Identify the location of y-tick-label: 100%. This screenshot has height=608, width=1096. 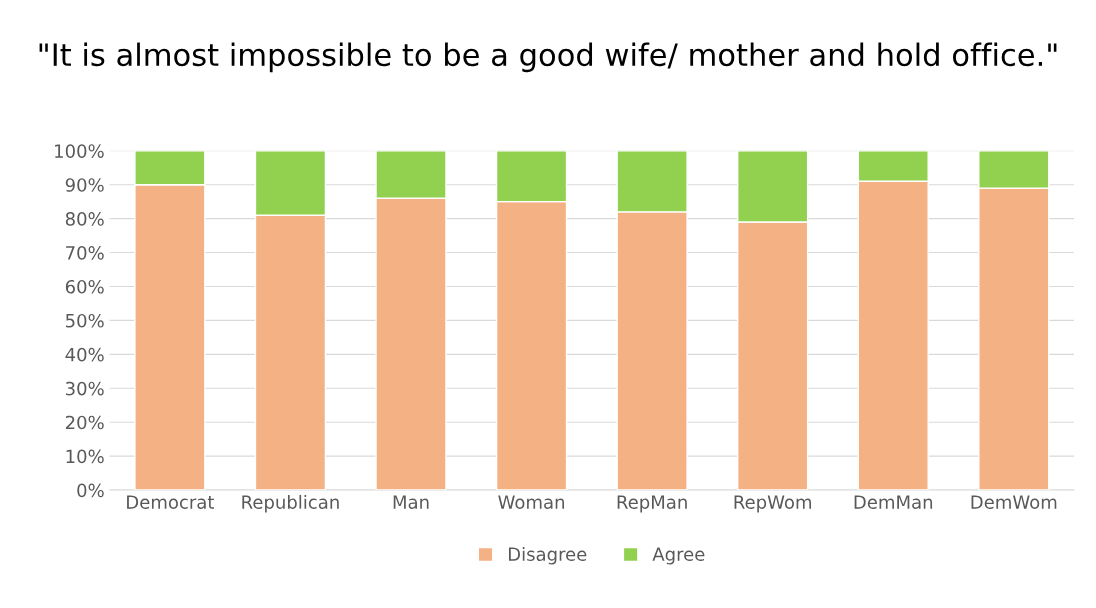
(79, 151).